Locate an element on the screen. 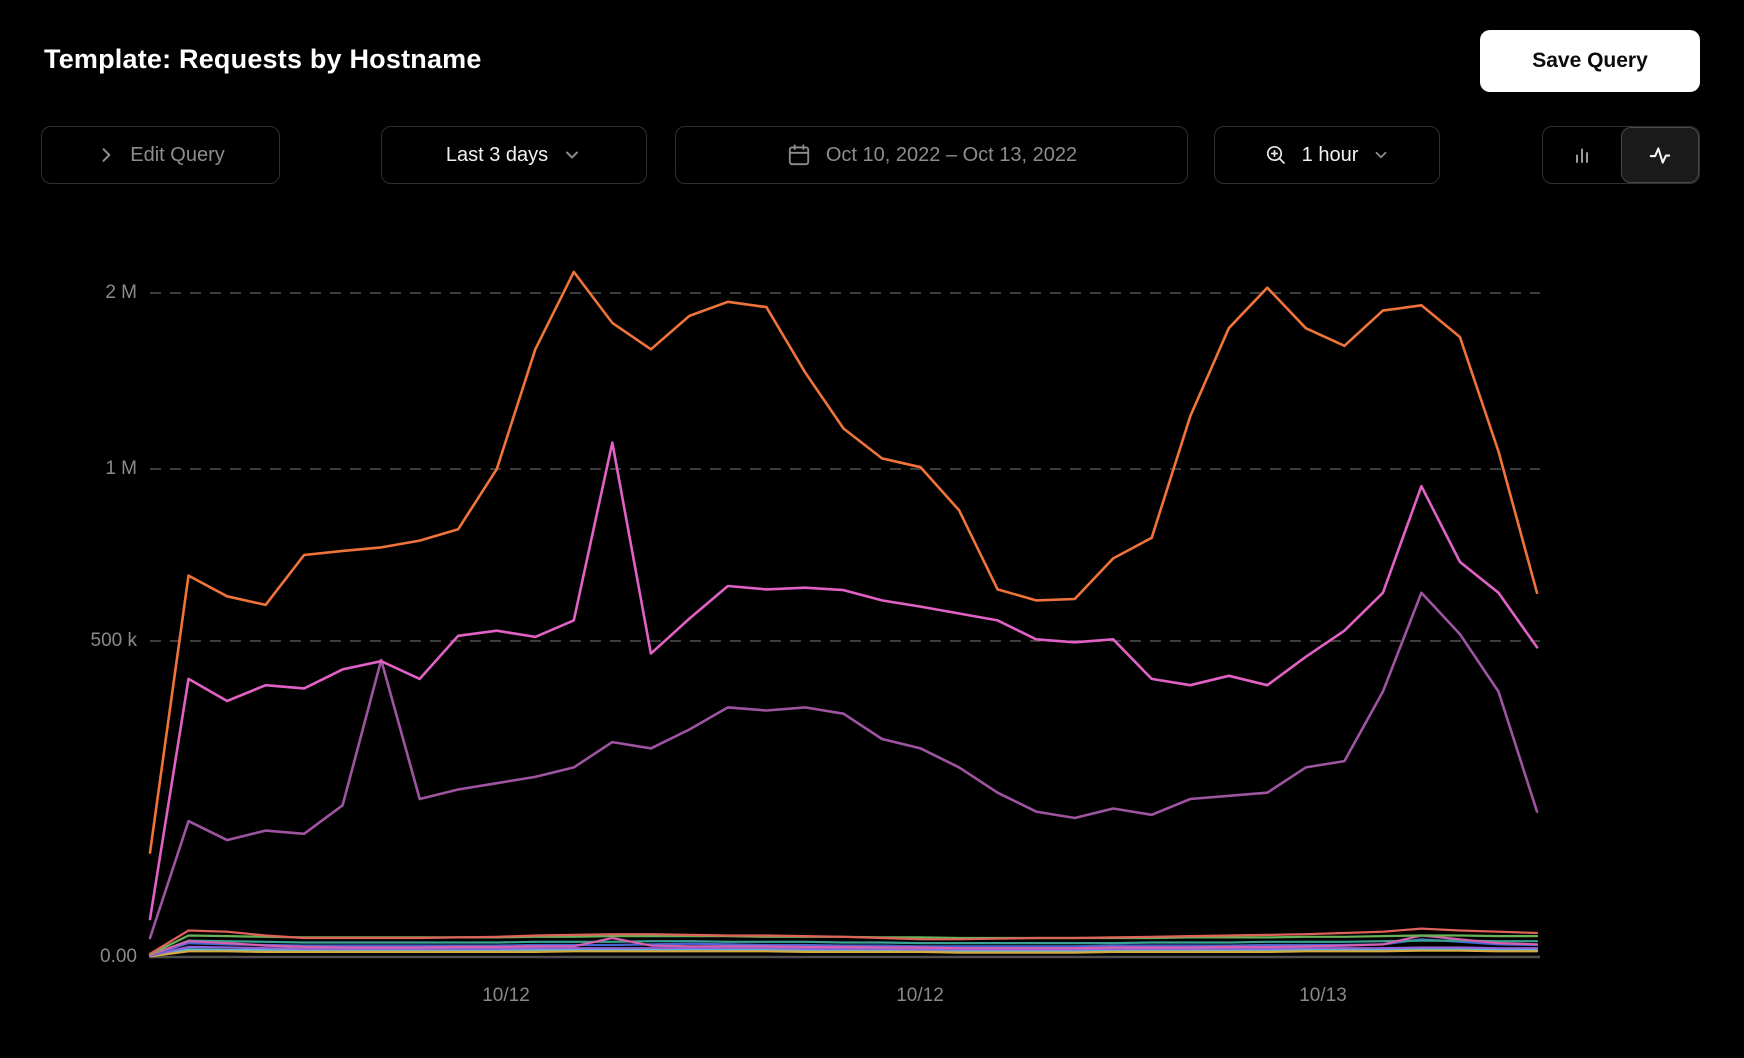  date-range-label: Oct 10, 2022 – Oct 13, 2022 is located at coordinates (951, 154).